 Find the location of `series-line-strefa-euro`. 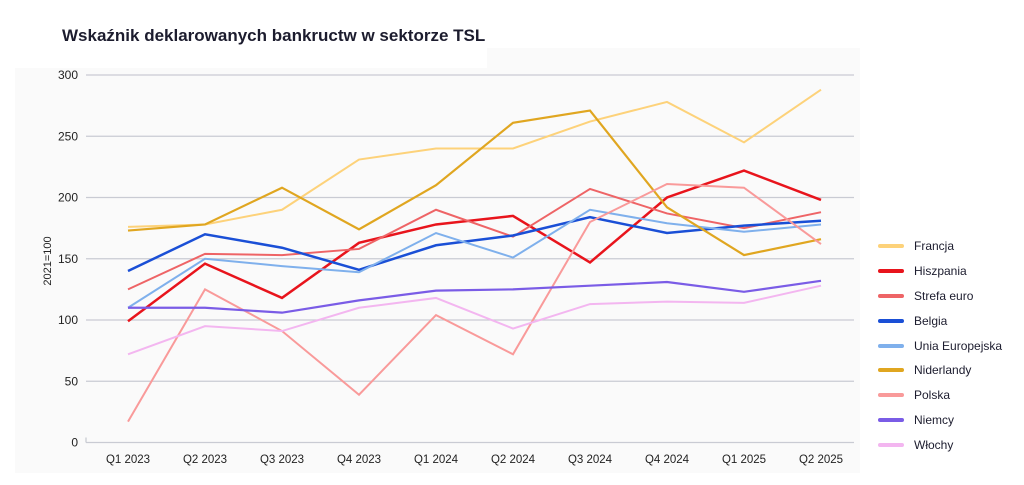

series-line-strefa-euro is located at coordinates (474, 239).